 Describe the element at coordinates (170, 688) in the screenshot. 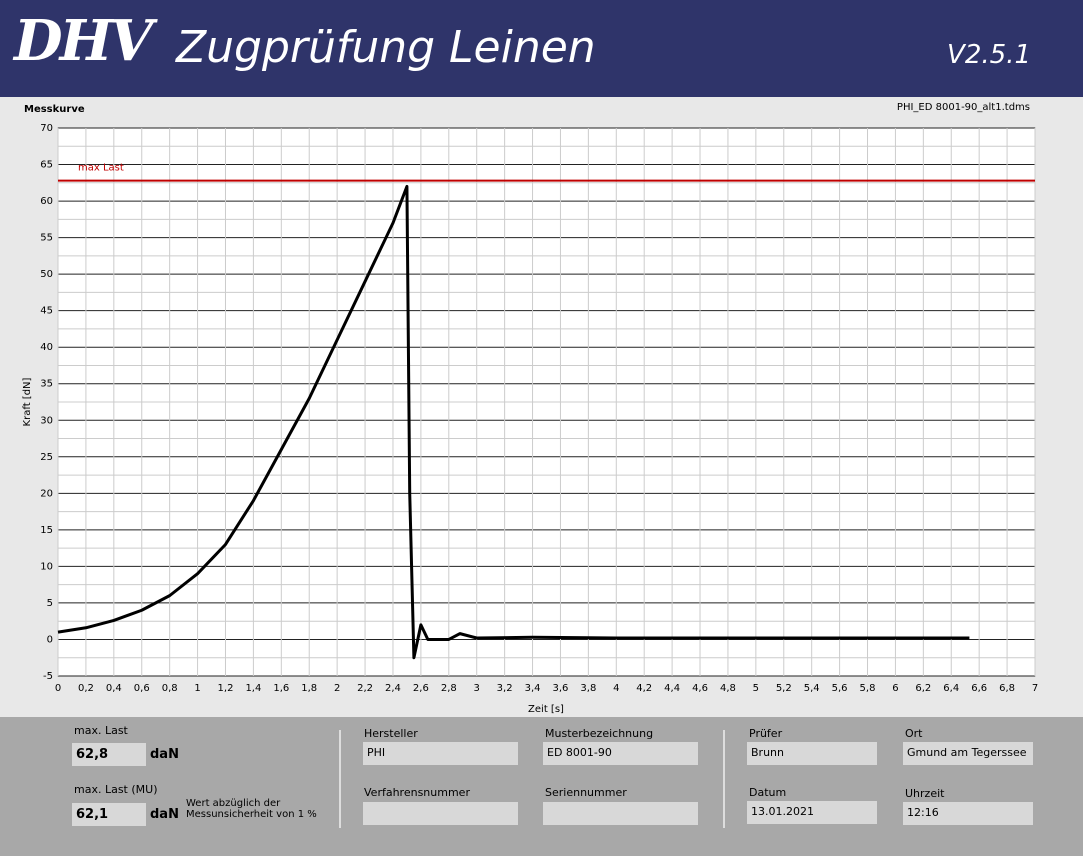

I see `x-tick-label: 0,8` at that location.